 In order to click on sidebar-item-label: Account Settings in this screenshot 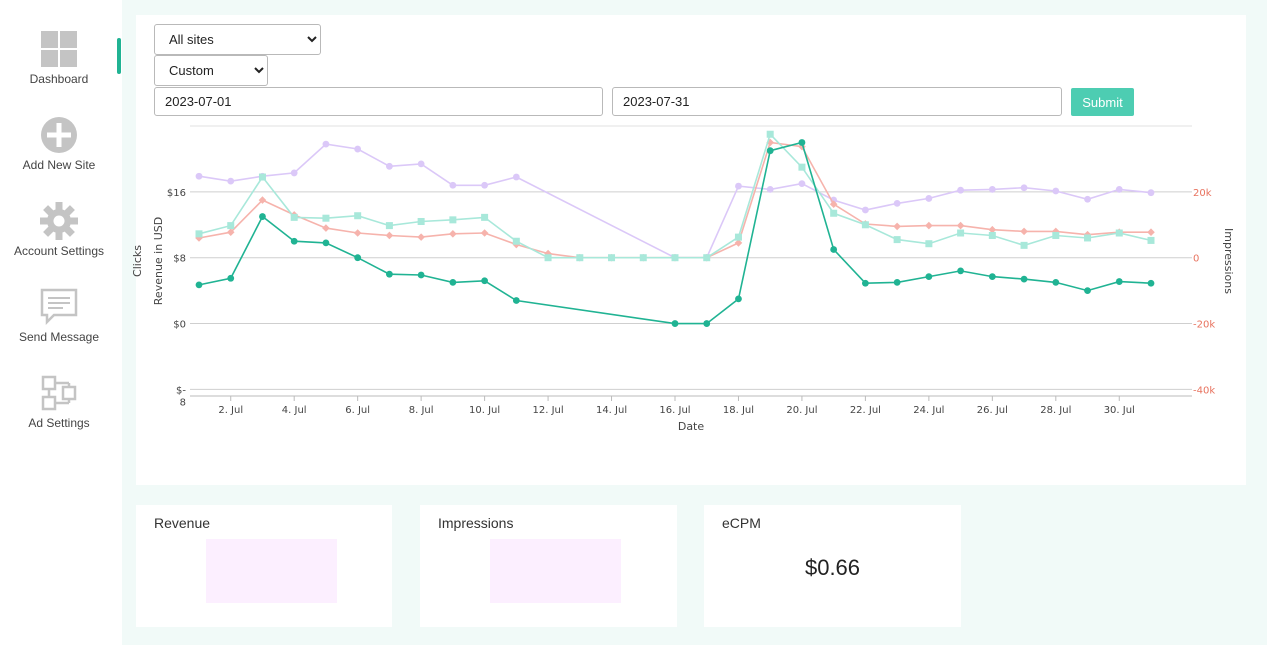, I will do `click(59, 251)`.